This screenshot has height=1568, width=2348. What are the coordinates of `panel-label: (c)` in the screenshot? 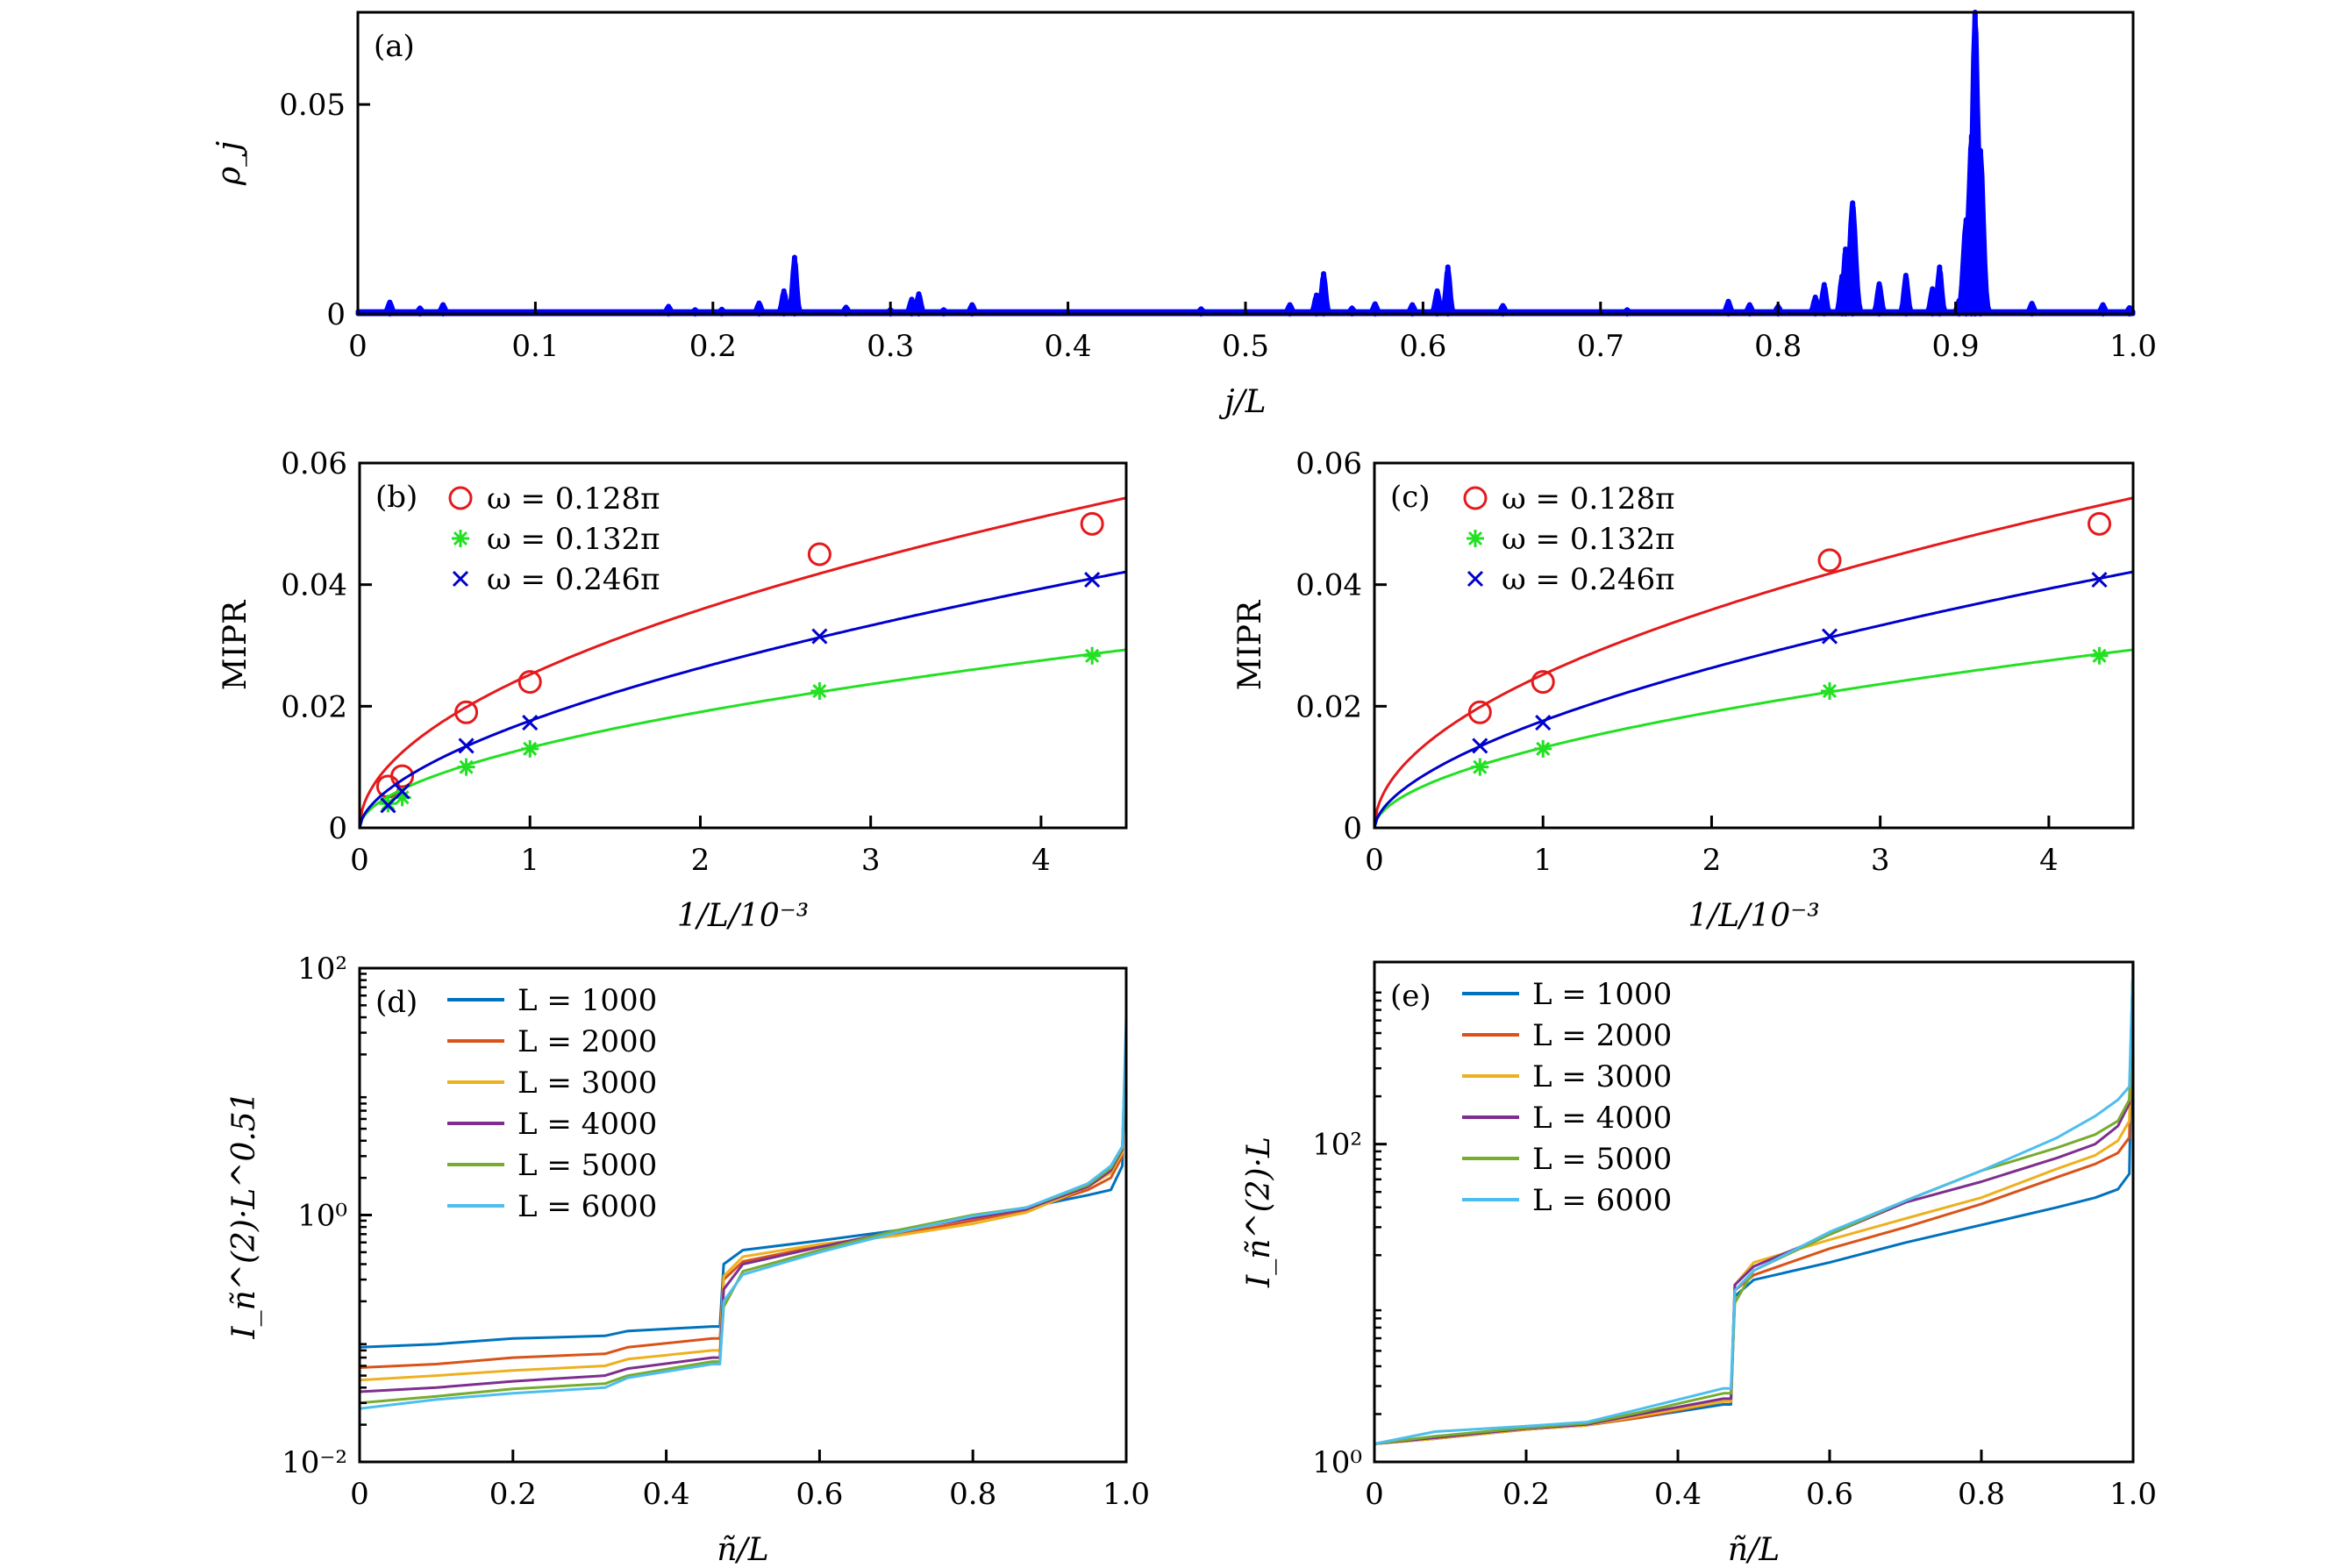 It's located at (1410, 497).